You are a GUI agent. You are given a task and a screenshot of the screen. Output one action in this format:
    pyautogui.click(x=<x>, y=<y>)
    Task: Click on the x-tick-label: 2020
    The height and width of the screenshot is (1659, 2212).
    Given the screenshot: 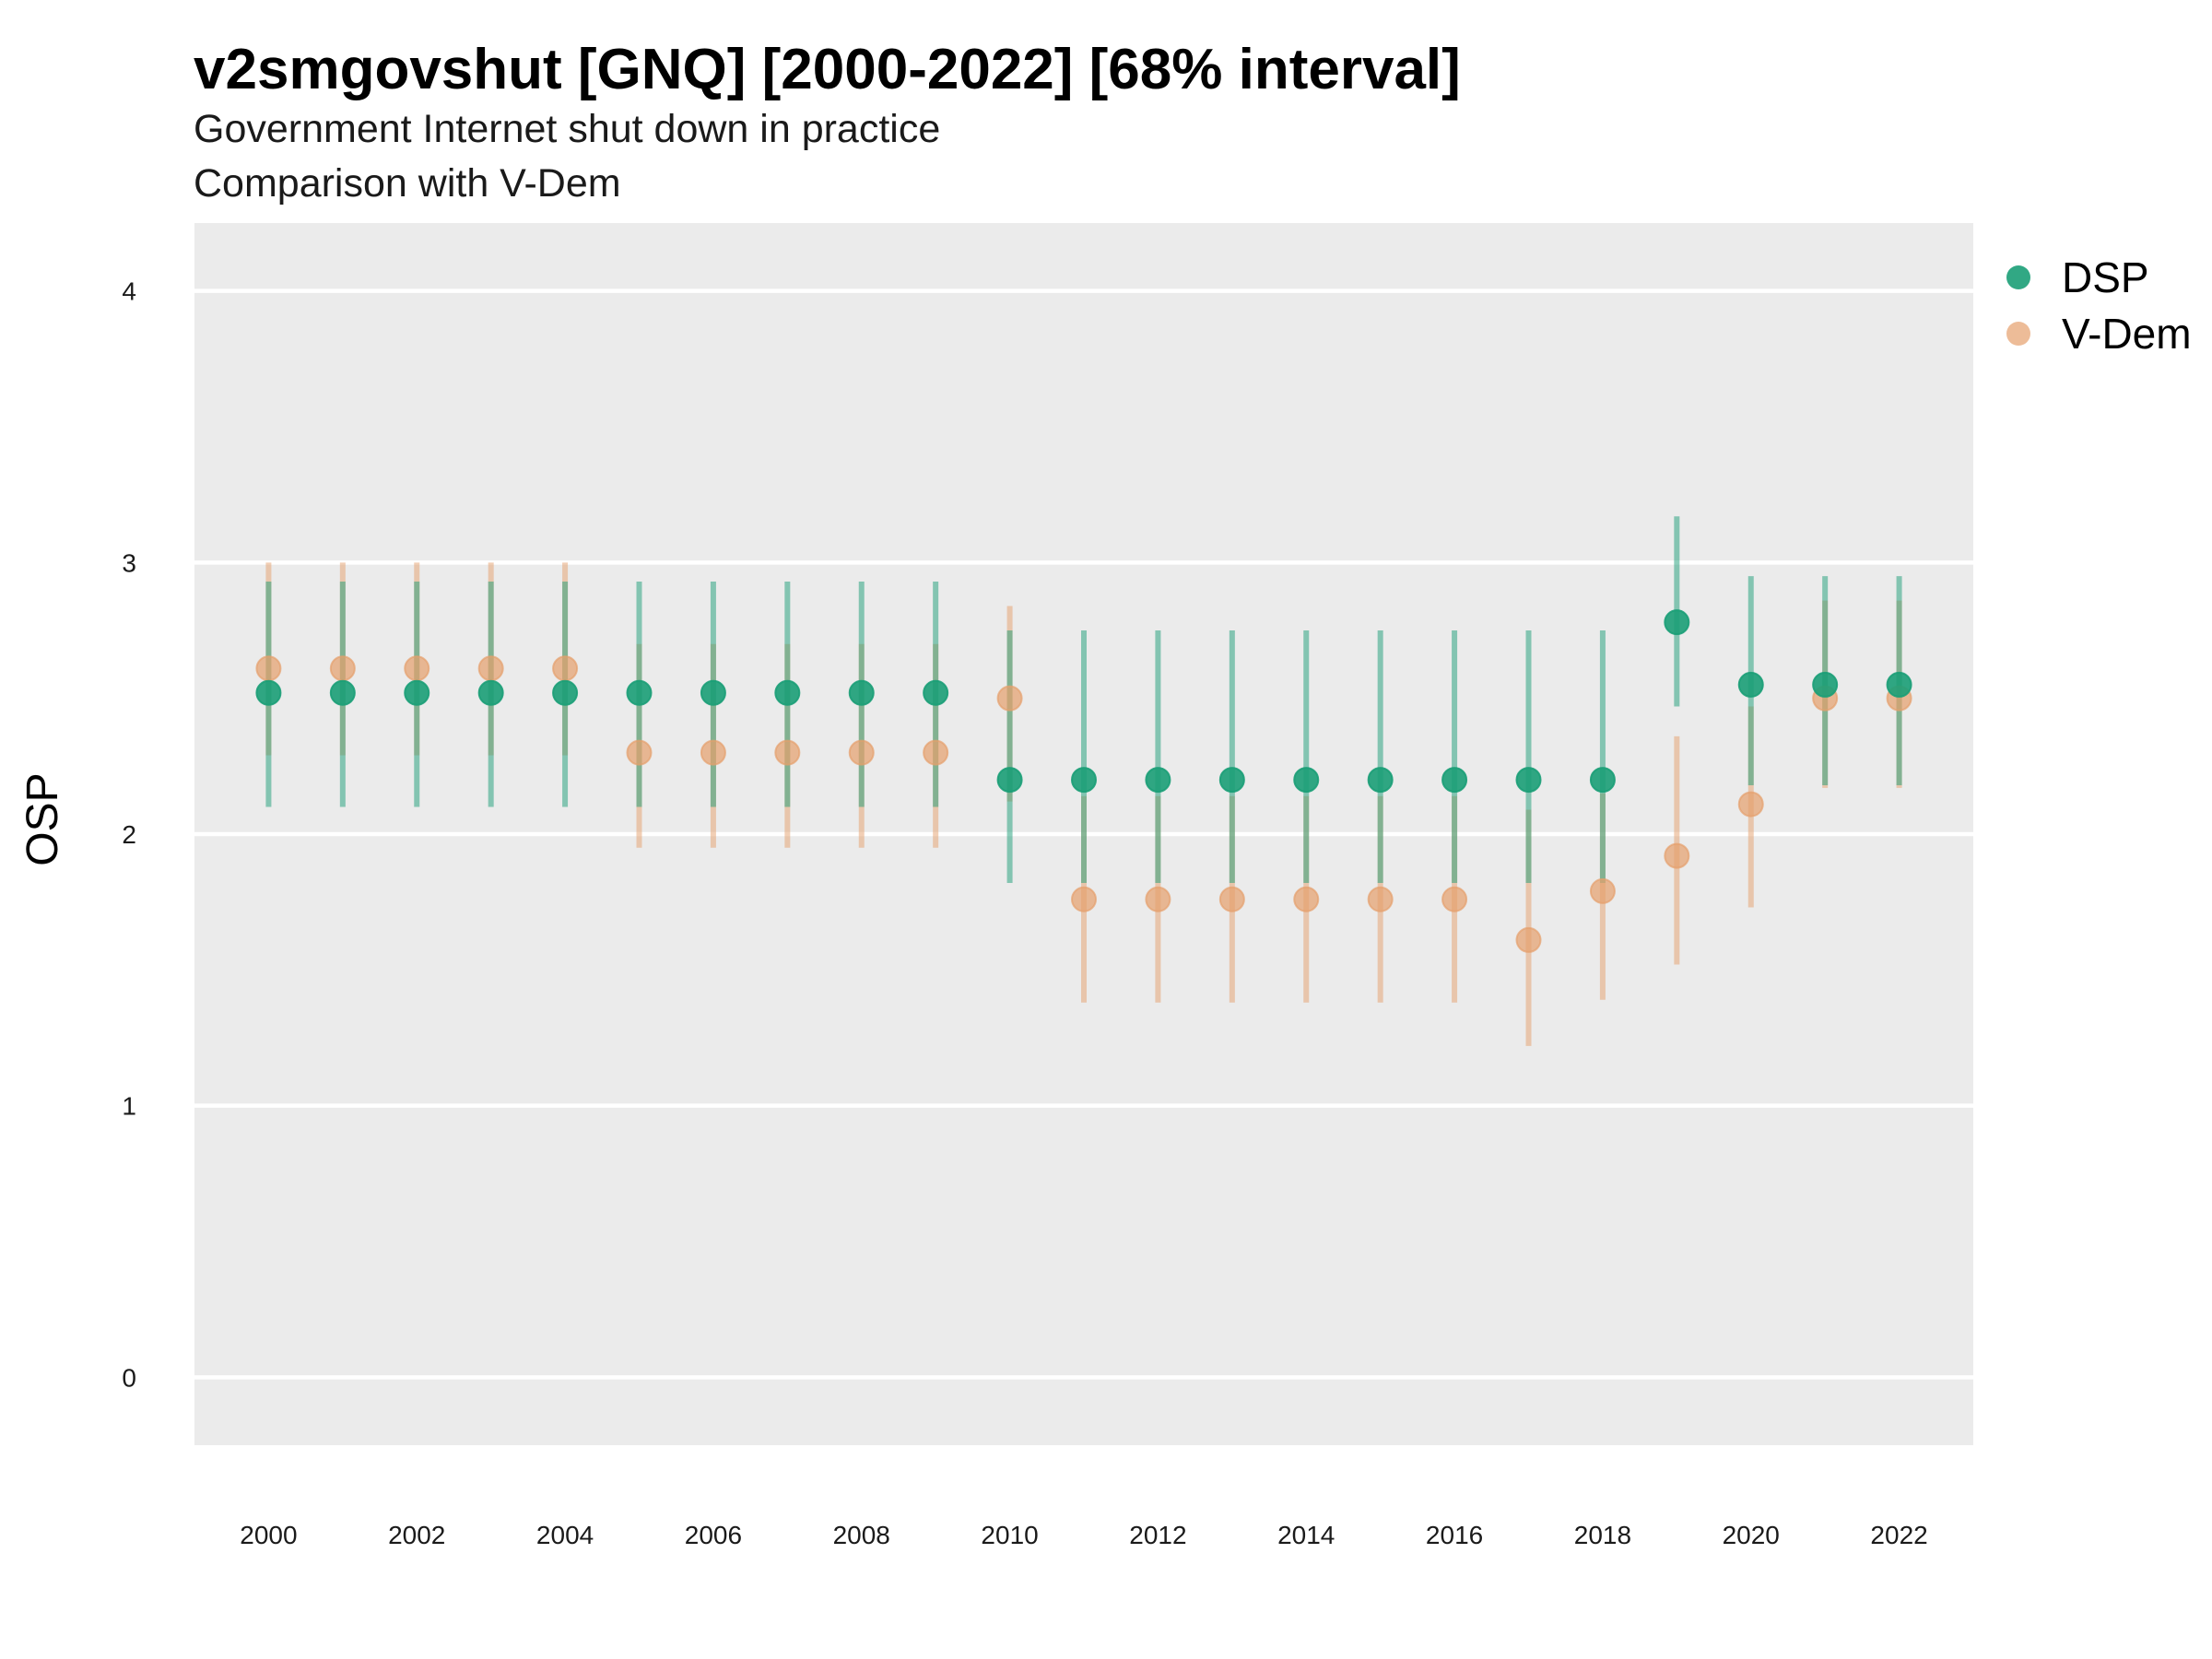 What is the action you would take?
    pyautogui.click(x=1751, y=1535)
    